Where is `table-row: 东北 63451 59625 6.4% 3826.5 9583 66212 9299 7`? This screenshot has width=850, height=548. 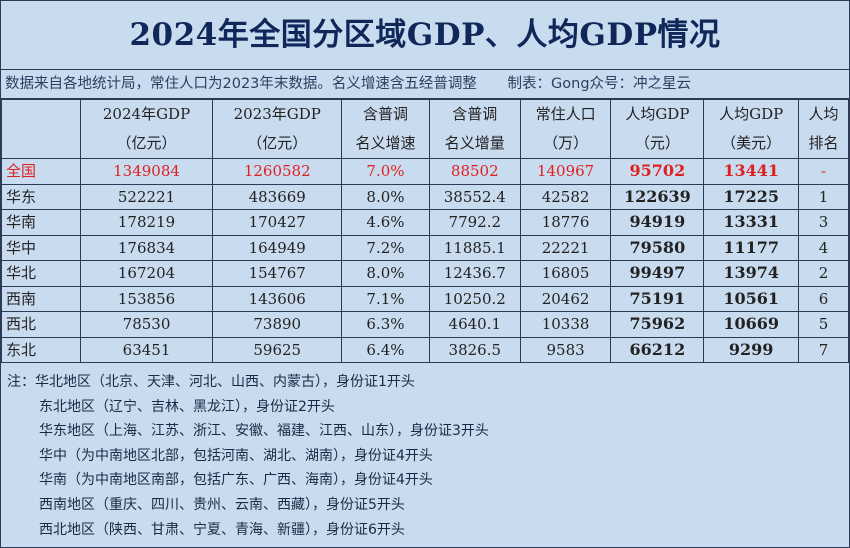
table-row: 东北 63451 59625 6.4% 3826.5 9583 66212 9299 7 is located at coordinates (425, 349).